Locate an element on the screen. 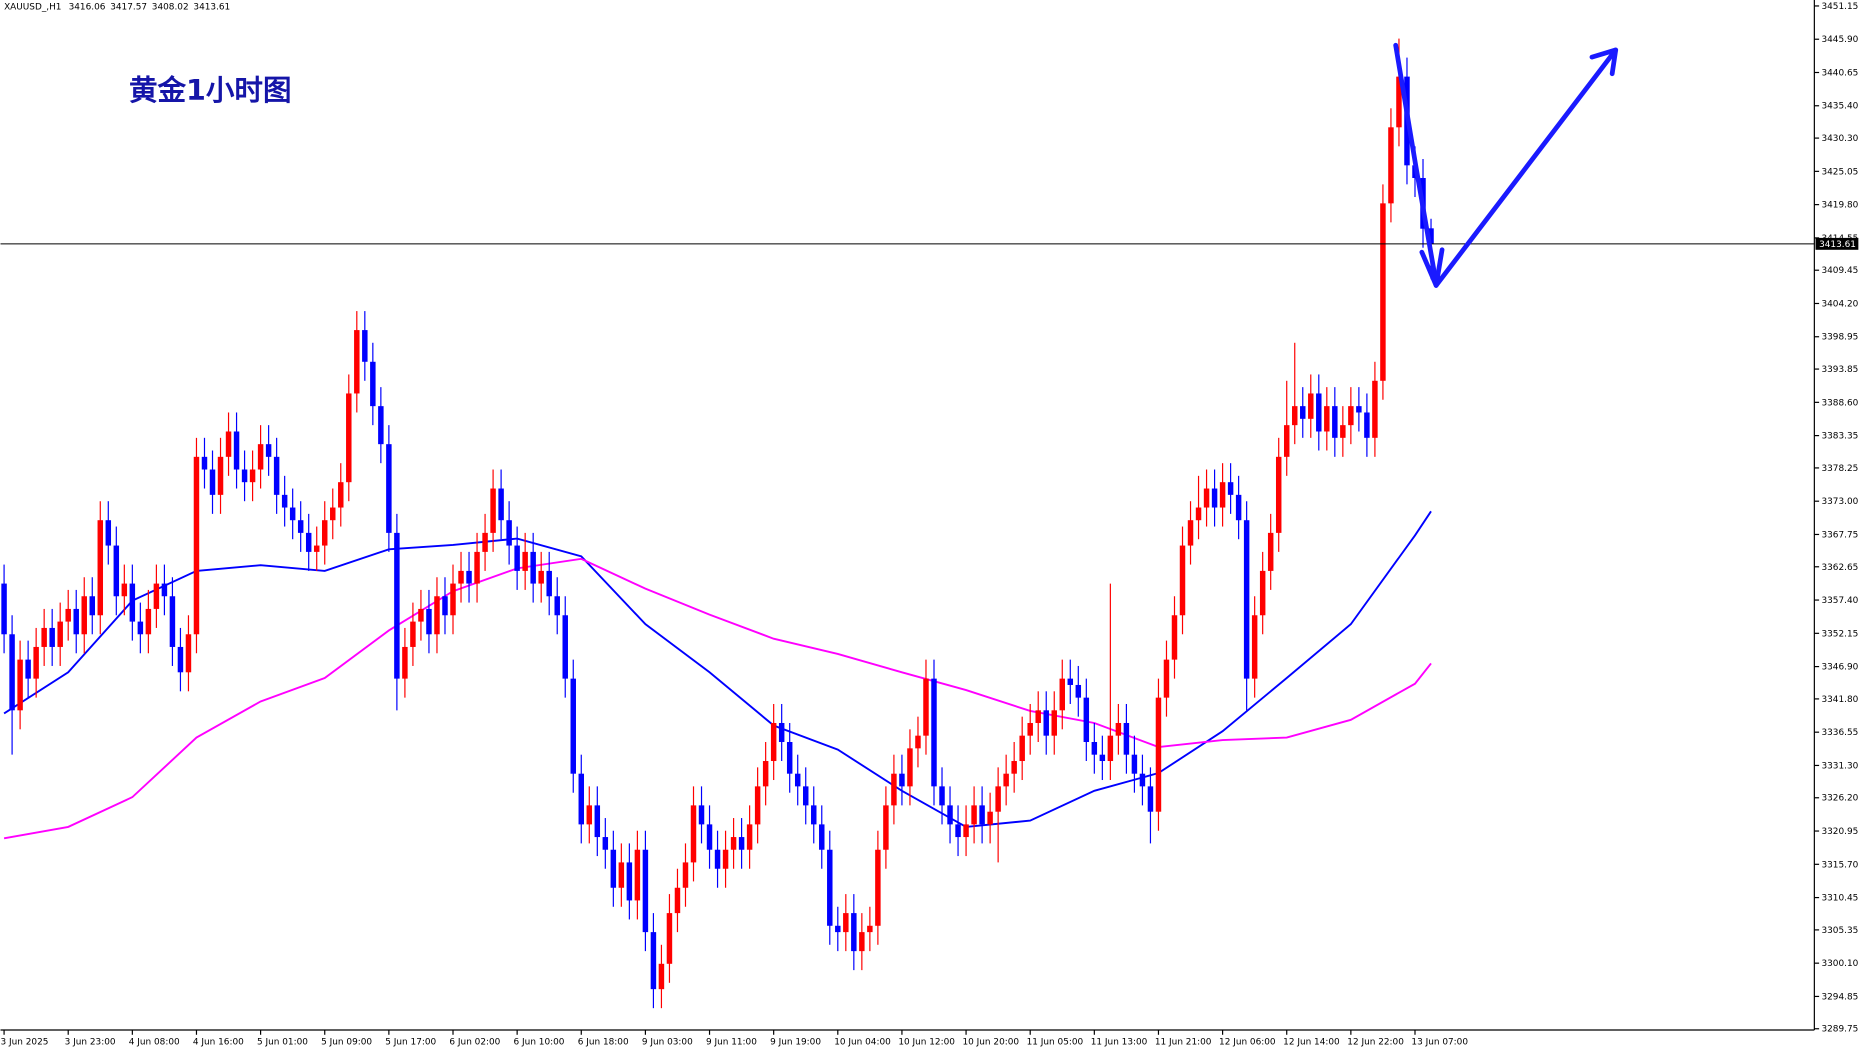  y-tick-label: 3310.45 is located at coordinates (1839, 899).